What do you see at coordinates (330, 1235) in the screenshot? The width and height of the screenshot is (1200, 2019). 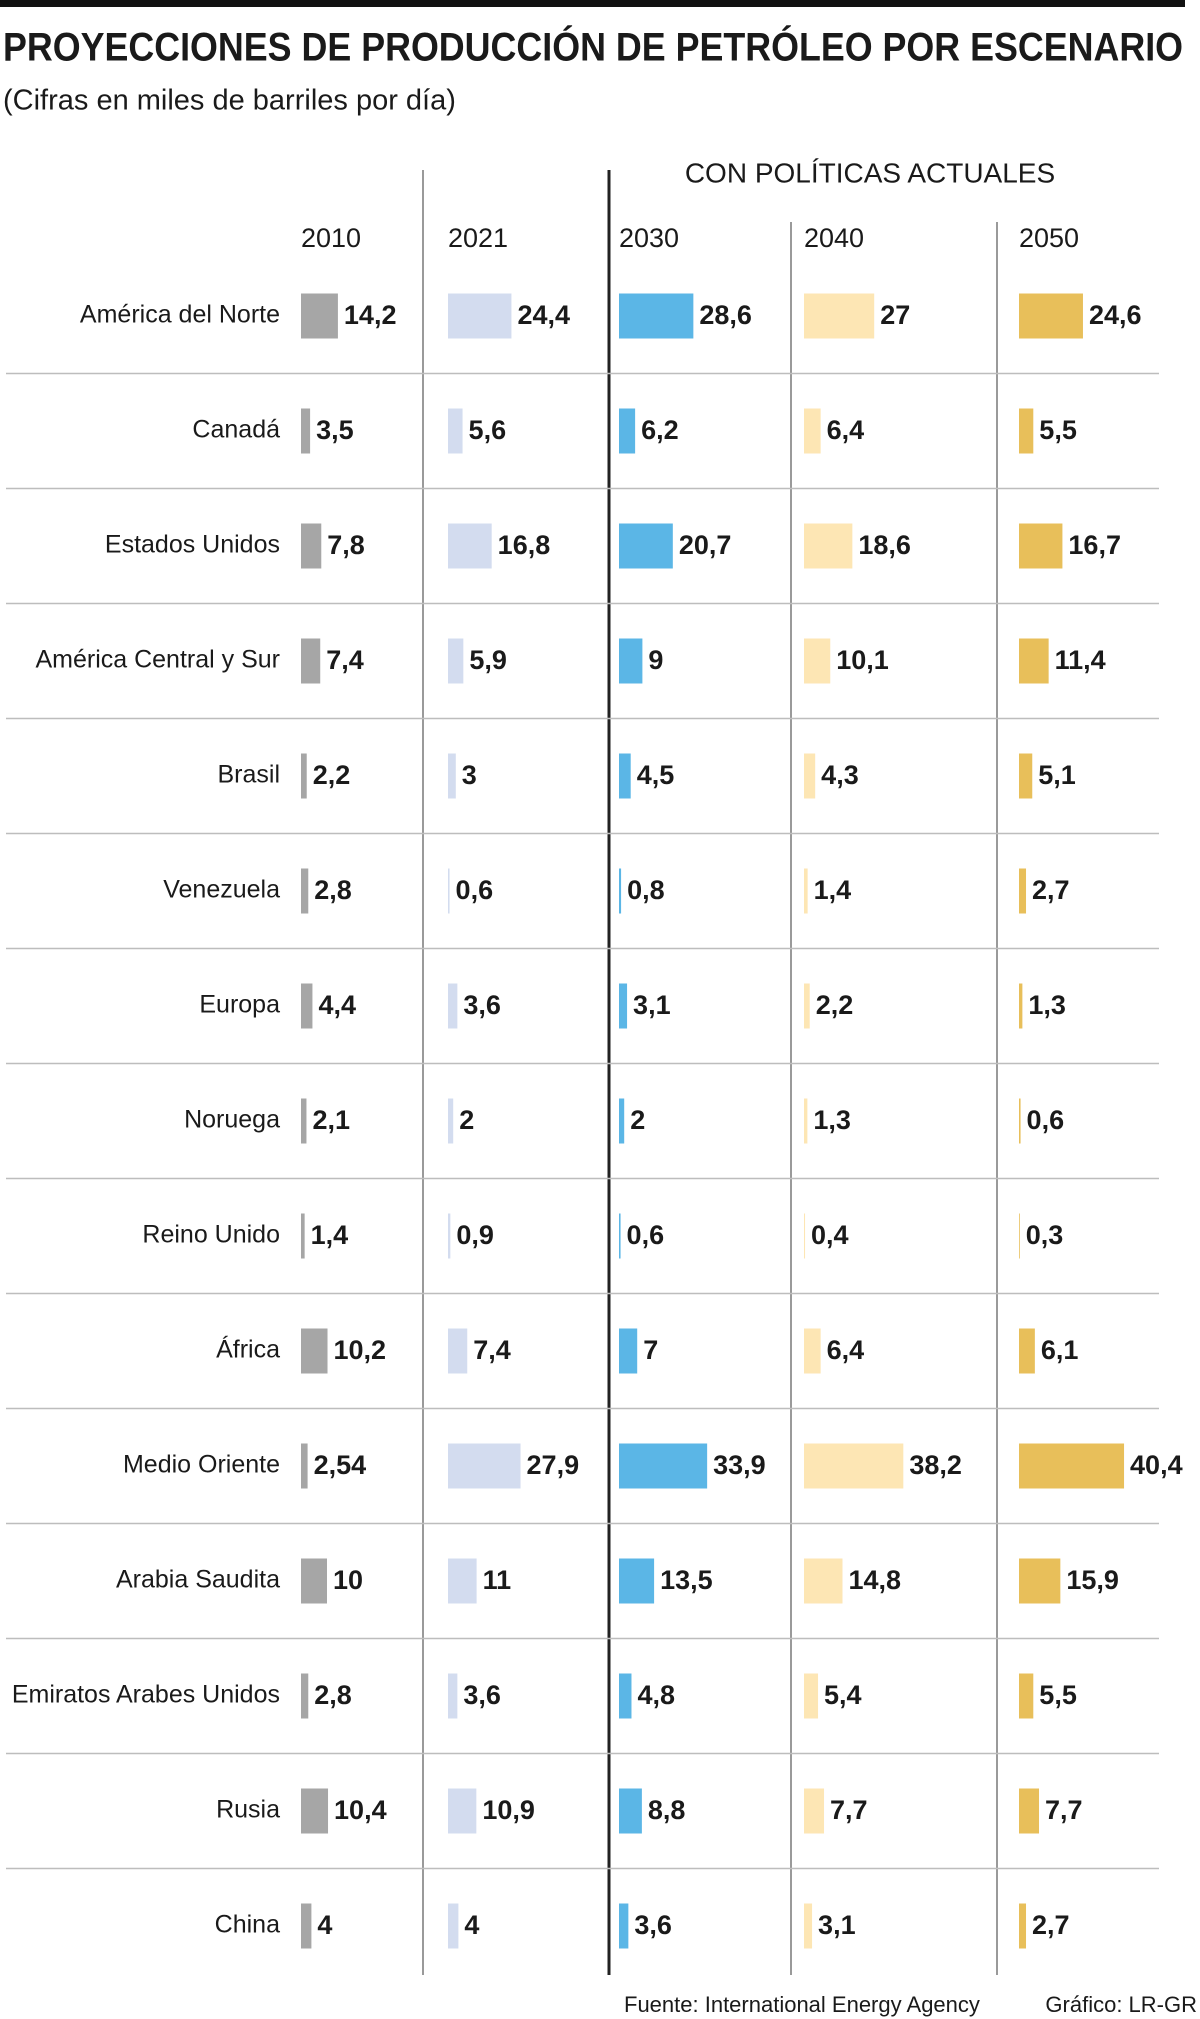 I see `value-label: 1,4` at bounding box center [330, 1235].